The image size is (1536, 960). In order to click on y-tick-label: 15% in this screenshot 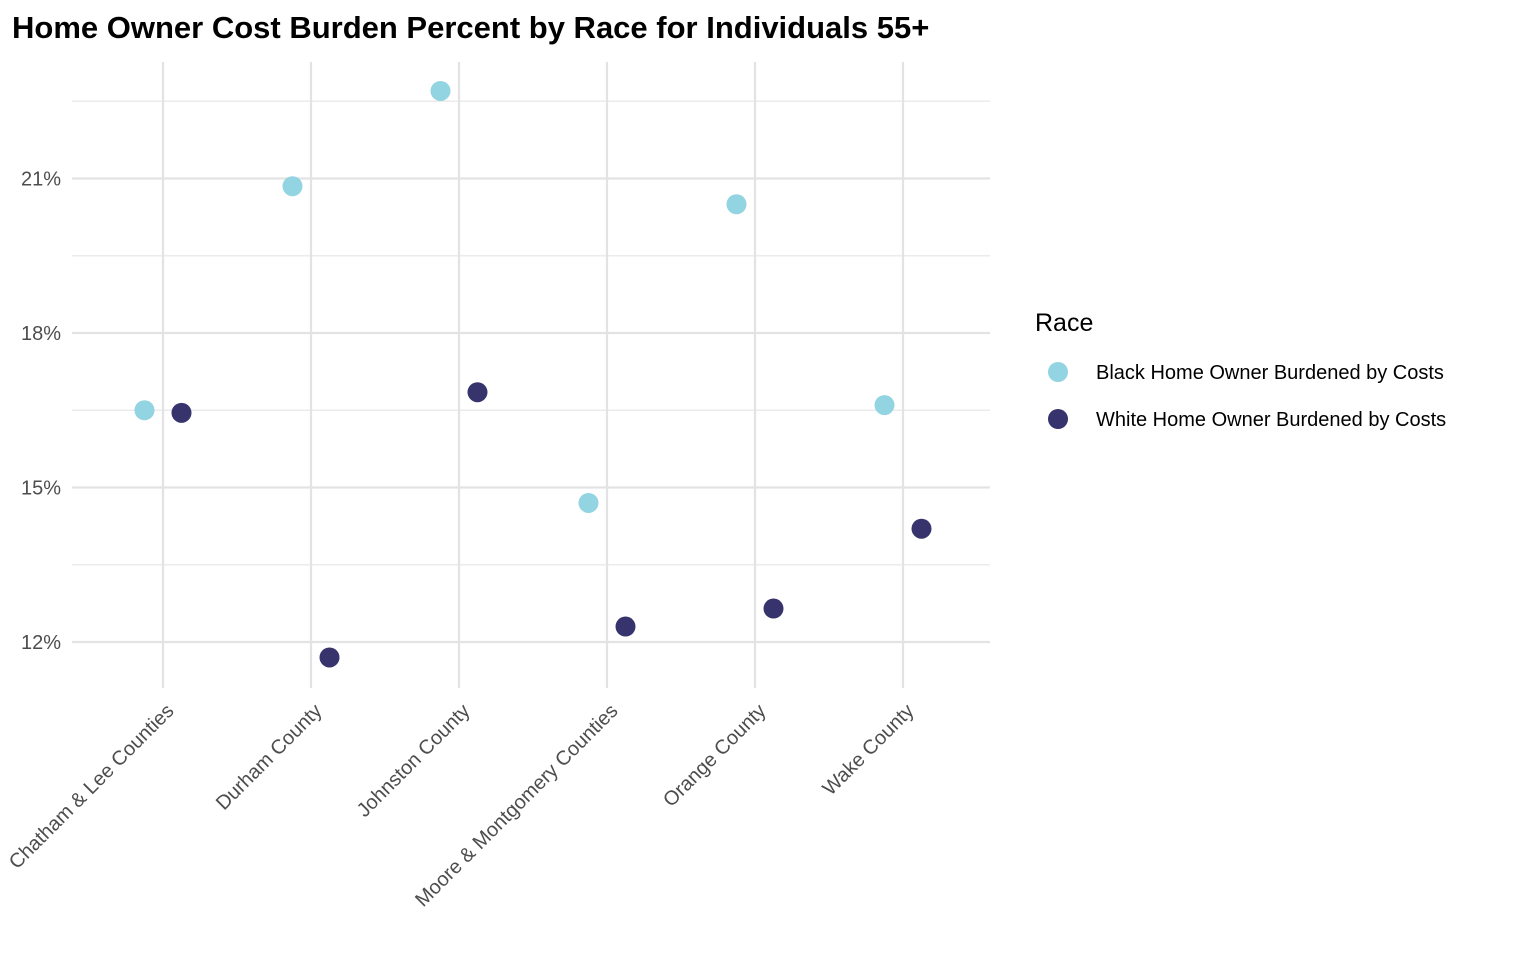, I will do `click(41, 489)`.